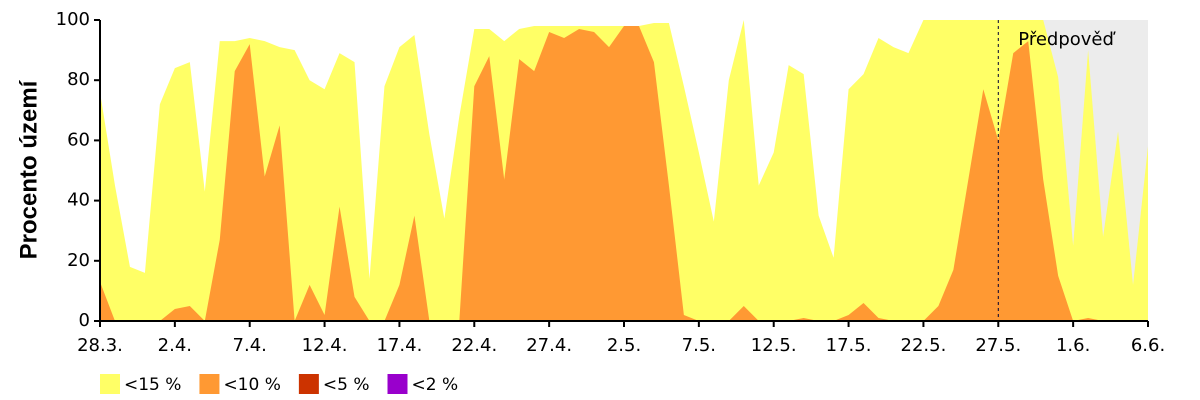 This screenshot has height=400, width=1200. I want to click on y-tick-label: 60, so click(78, 139).